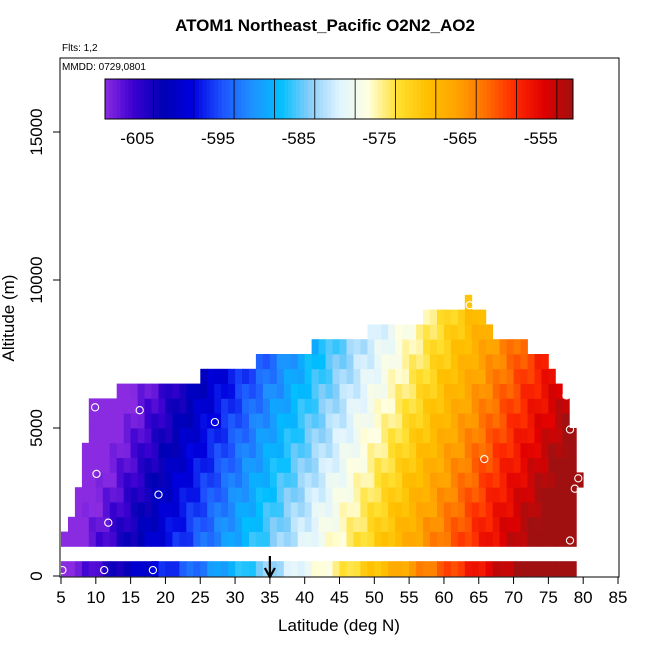  Describe the element at coordinates (541, 138) in the screenshot. I see `colorbar-tick-label: -555` at that location.